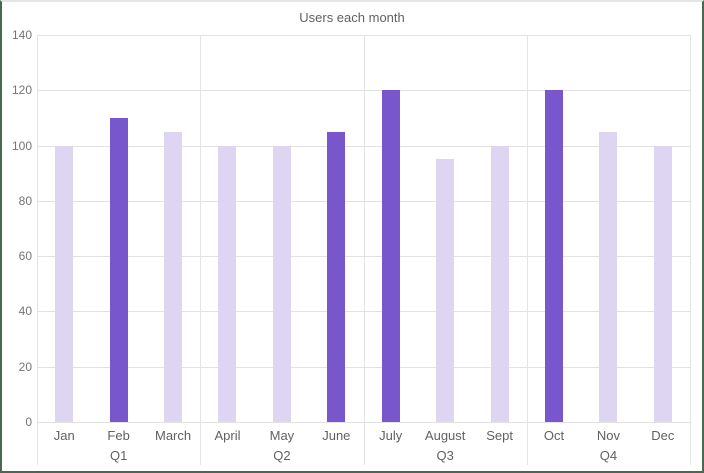 Image resolution: width=704 pixels, height=473 pixels. What do you see at coordinates (445, 435) in the screenshot?
I see `month-label-august: August` at bounding box center [445, 435].